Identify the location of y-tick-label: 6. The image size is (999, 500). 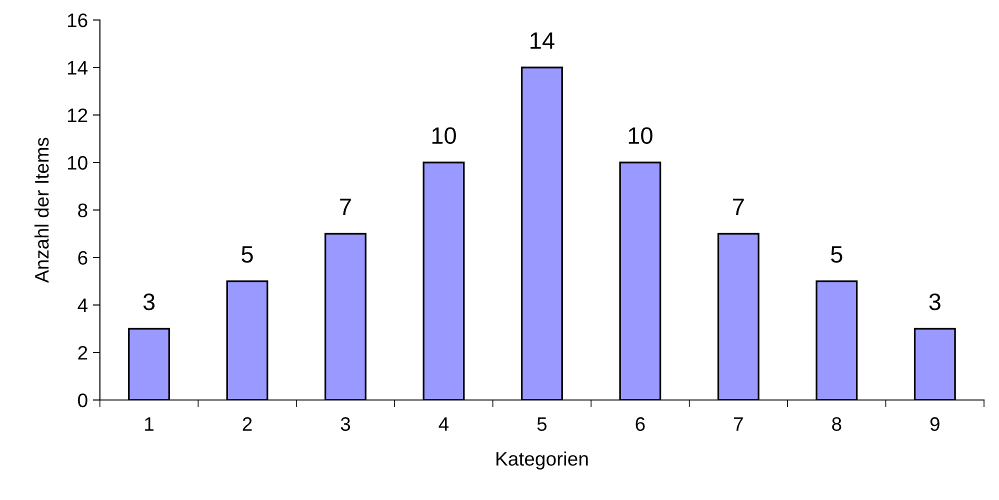
(83, 257).